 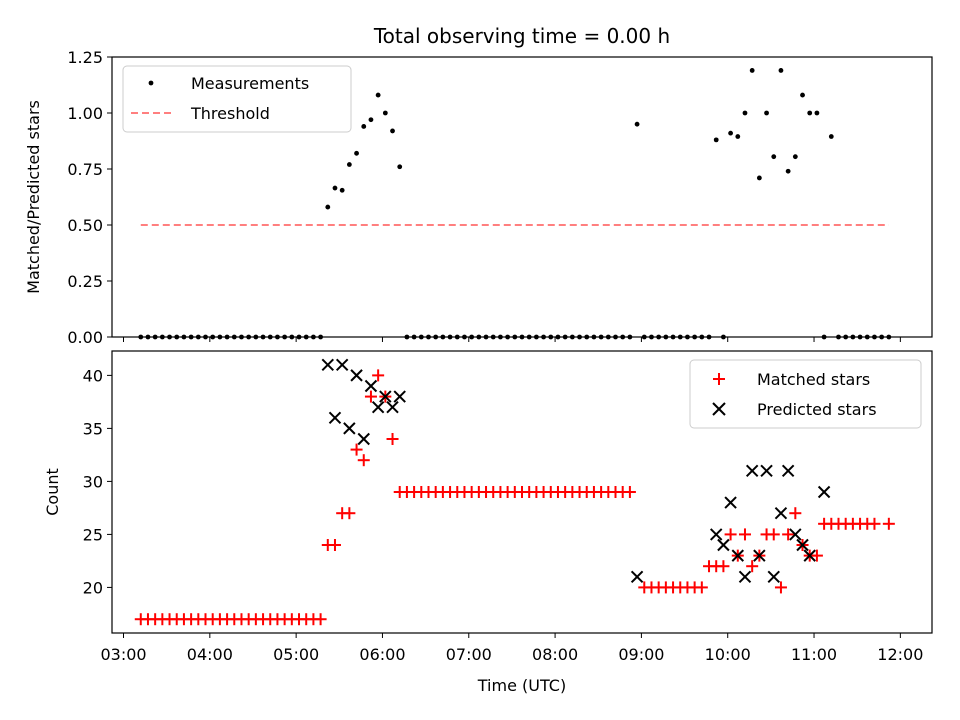 What do you see at coordinates (719, 379) in the screenshot?
I see `legend-matched-marker` at bounding box center [719, 379].